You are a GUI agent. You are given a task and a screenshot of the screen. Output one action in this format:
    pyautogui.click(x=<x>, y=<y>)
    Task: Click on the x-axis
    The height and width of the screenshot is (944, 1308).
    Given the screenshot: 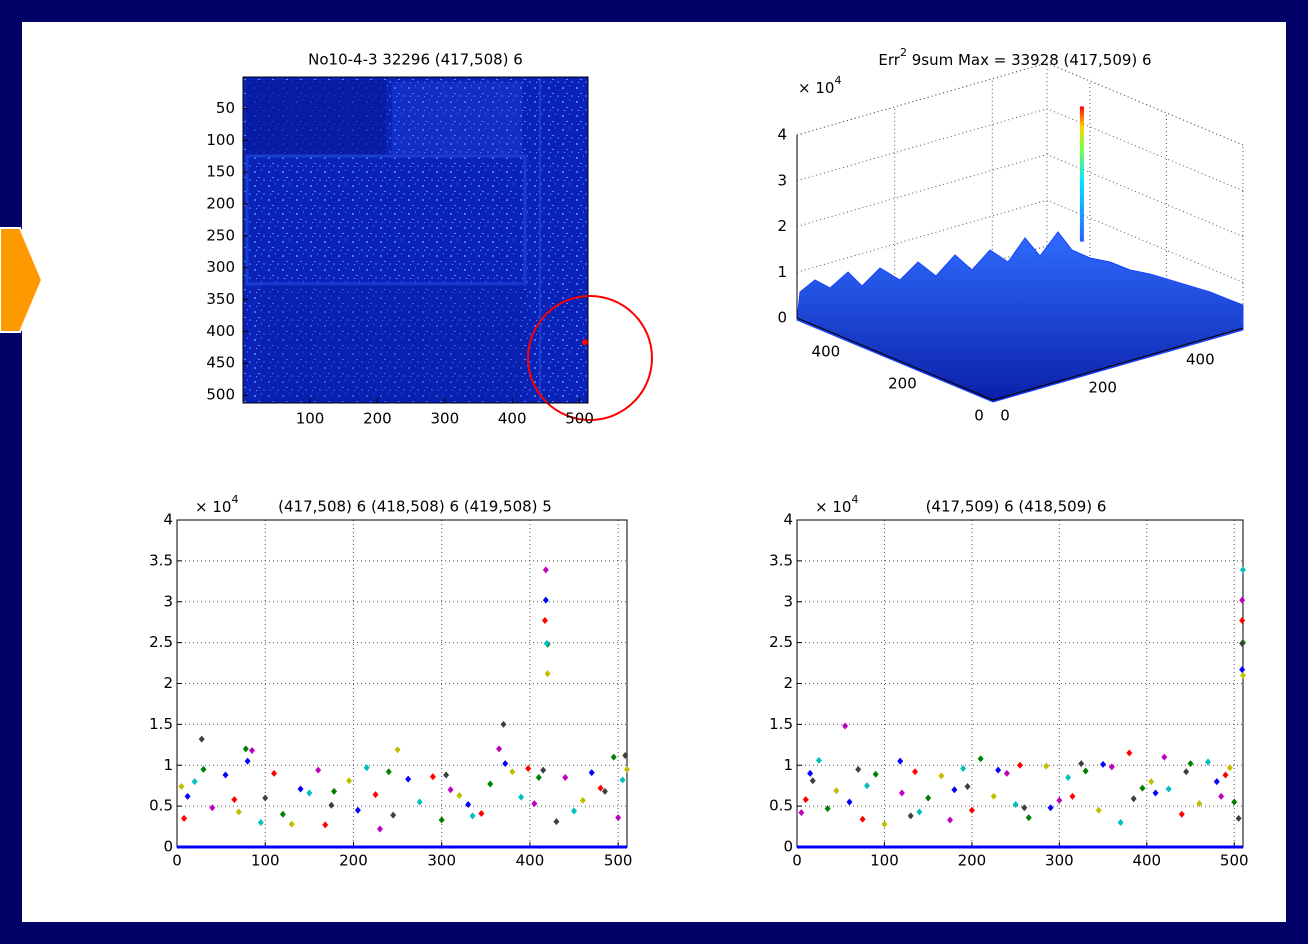 What is the action you would take?
    pyautogui.click(x=1118, y=364)
    